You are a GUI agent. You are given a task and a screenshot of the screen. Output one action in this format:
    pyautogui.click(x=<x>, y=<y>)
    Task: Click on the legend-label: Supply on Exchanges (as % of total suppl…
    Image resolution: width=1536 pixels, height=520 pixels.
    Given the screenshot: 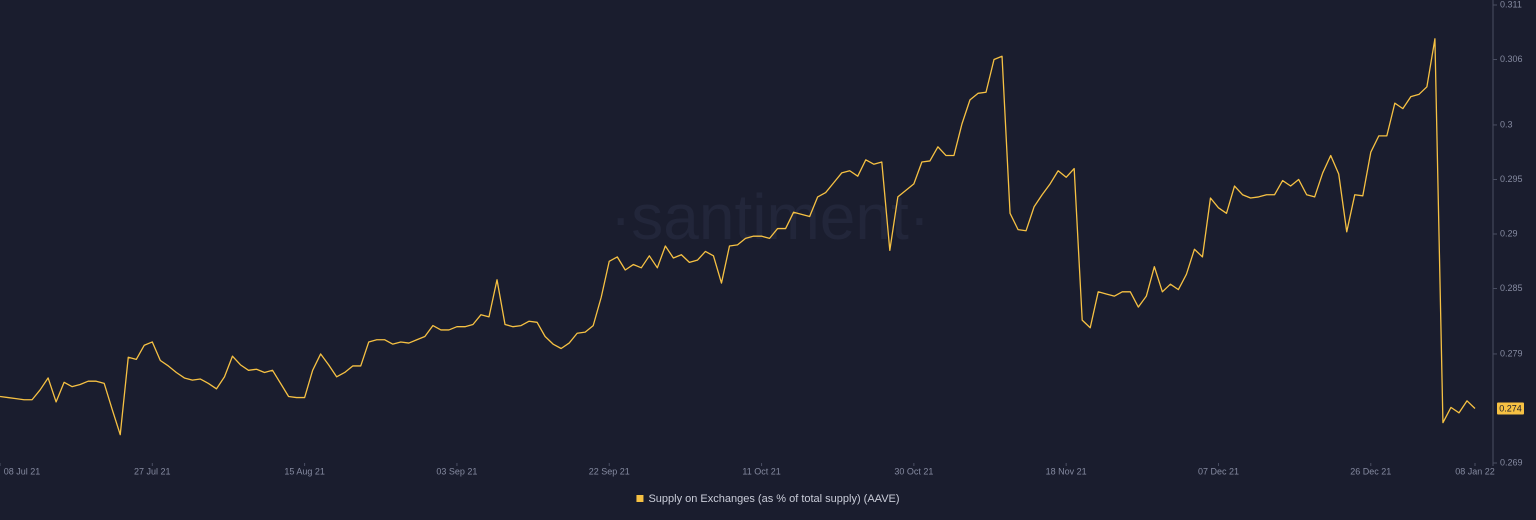 What is the action you would take?
    pyautogui.click(x=773, y=499)
    